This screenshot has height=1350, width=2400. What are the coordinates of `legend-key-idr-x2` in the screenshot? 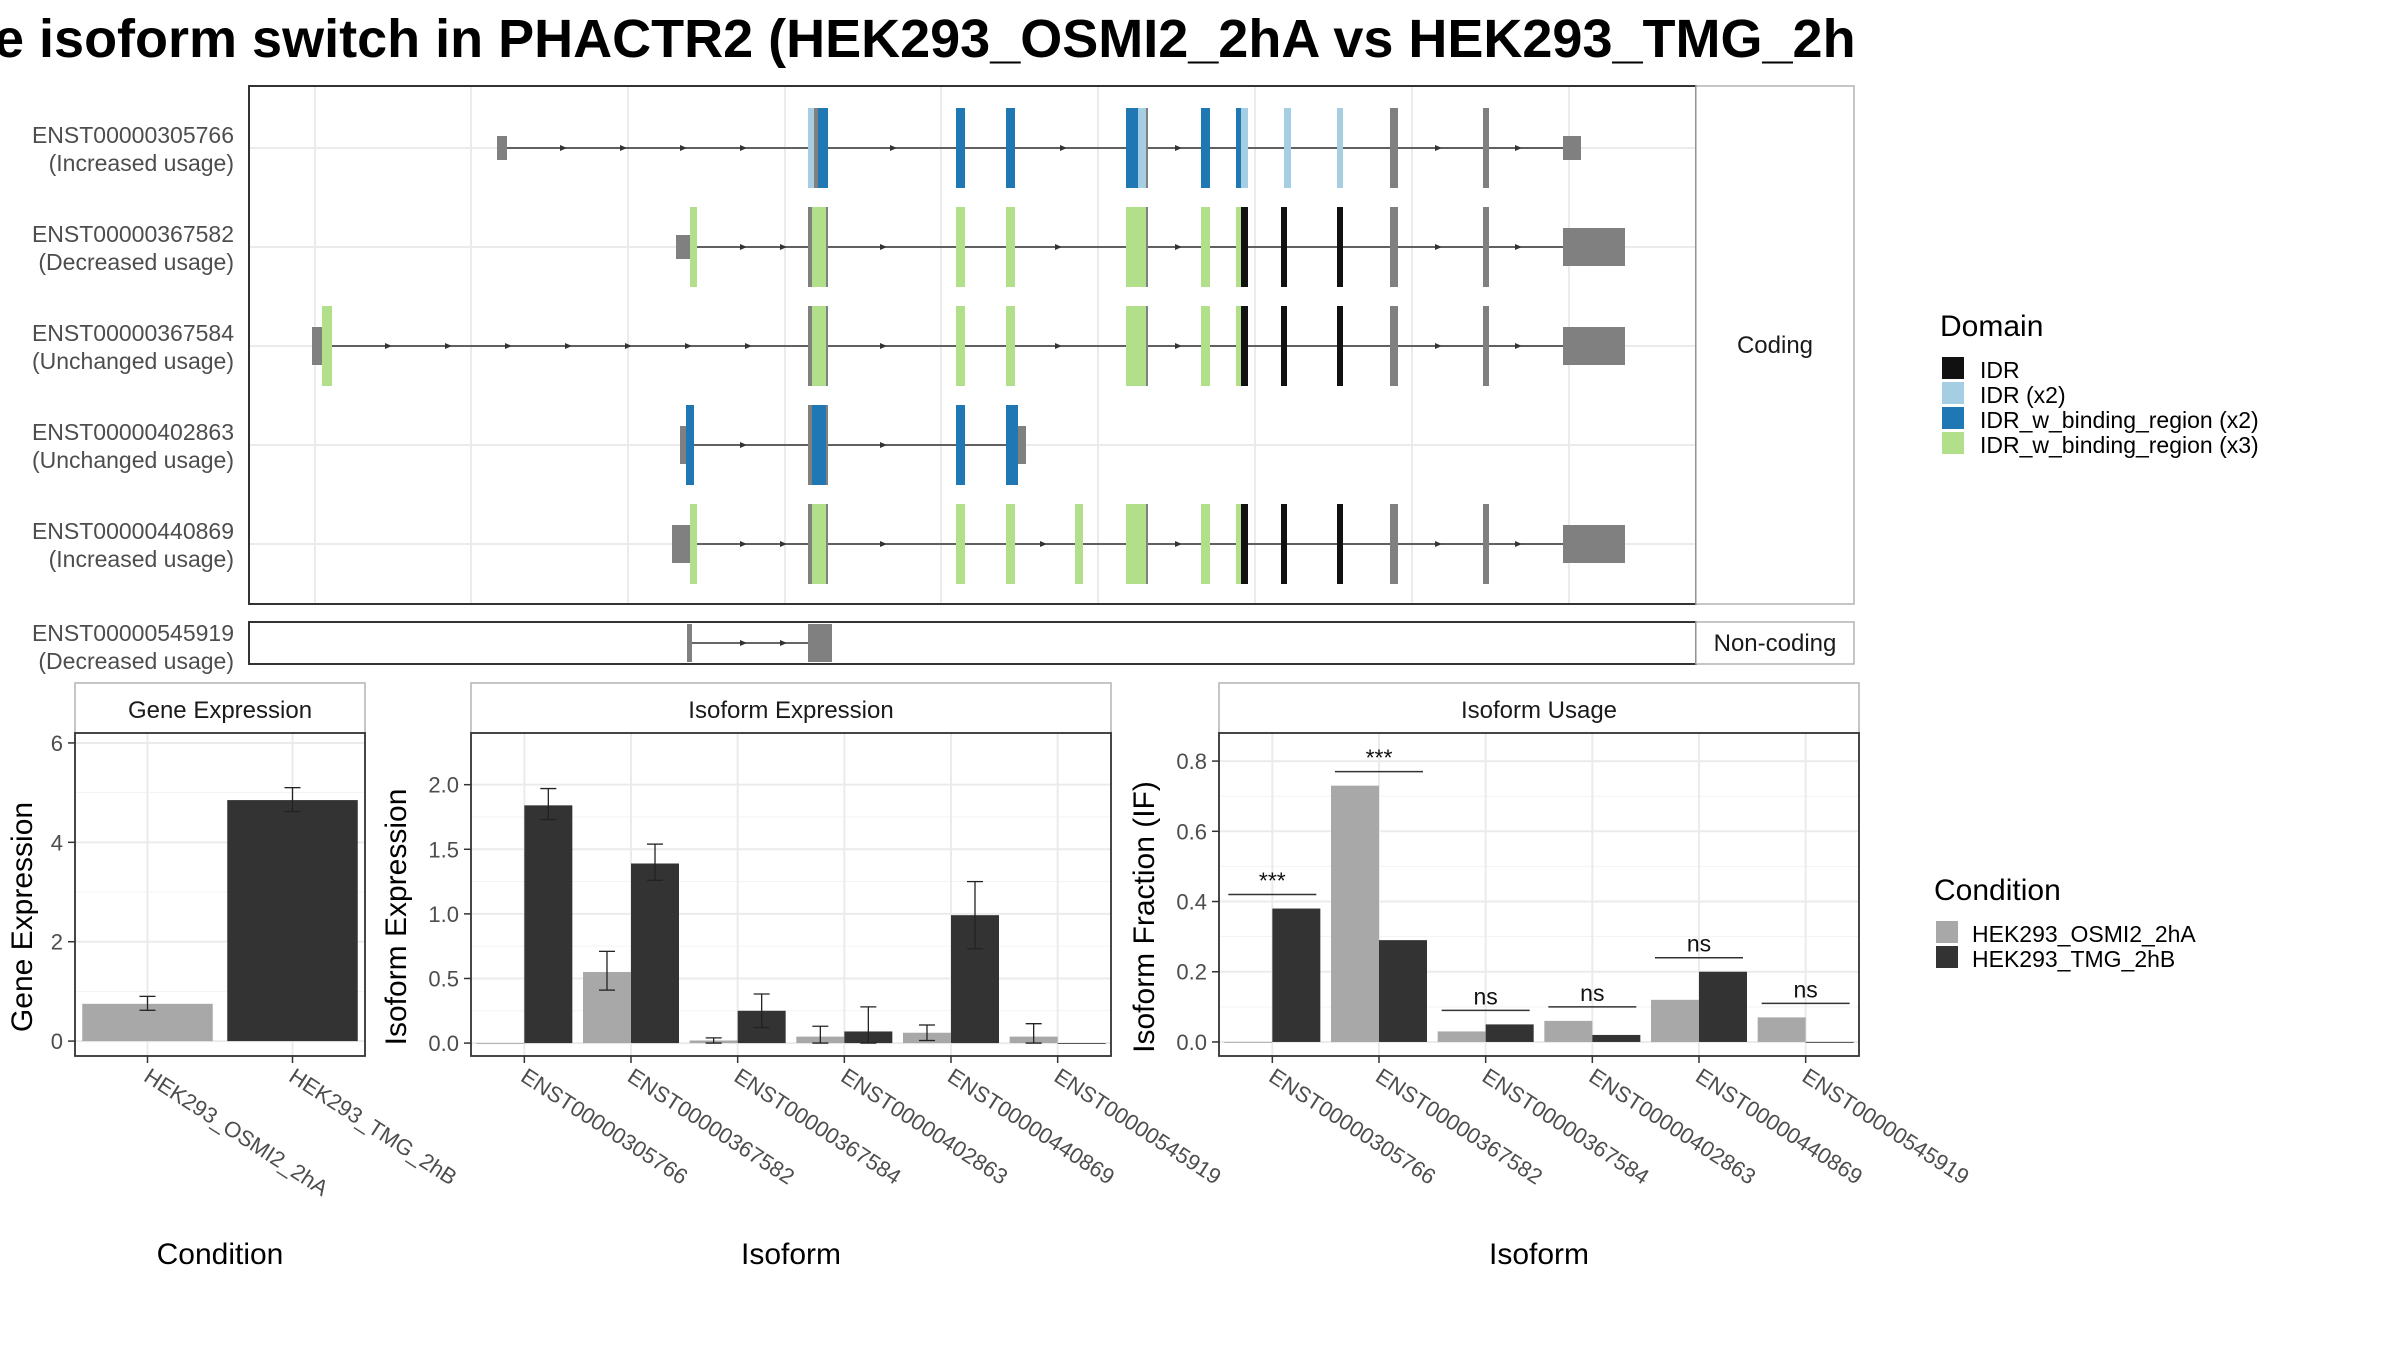 It's located at (1953, 393).